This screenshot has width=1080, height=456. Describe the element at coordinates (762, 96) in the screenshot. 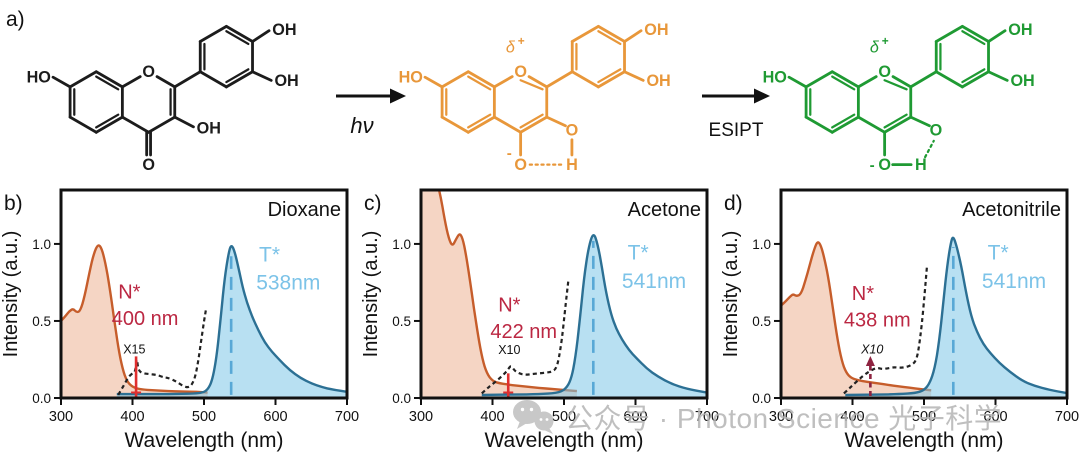

I see `reaction-arrowhead` at that location.